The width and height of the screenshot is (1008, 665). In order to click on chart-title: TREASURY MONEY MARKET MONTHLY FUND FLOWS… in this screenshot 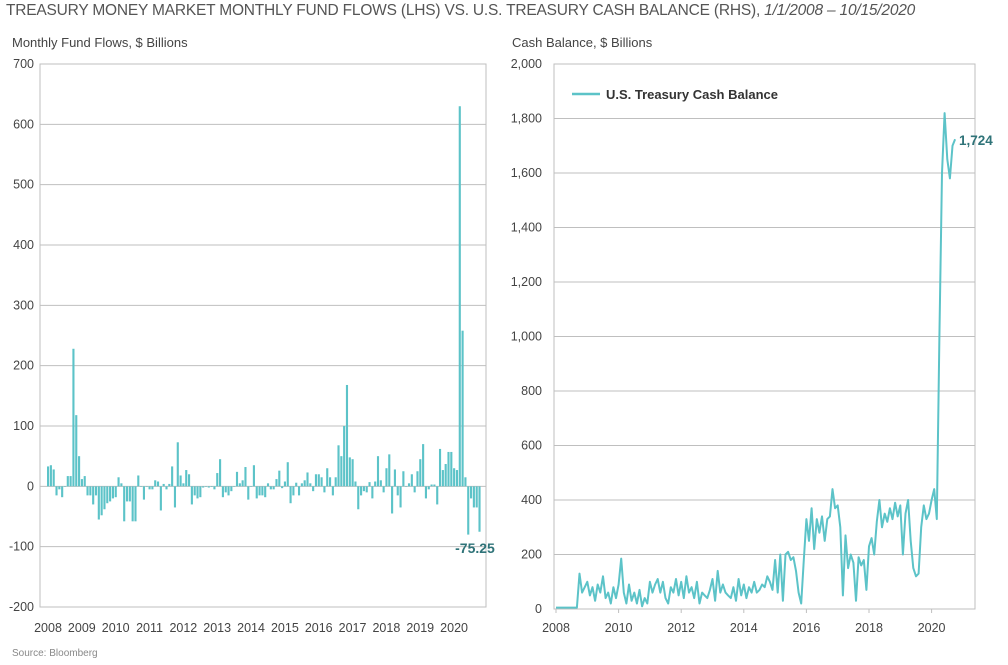, I will do `click(461, 10)`.